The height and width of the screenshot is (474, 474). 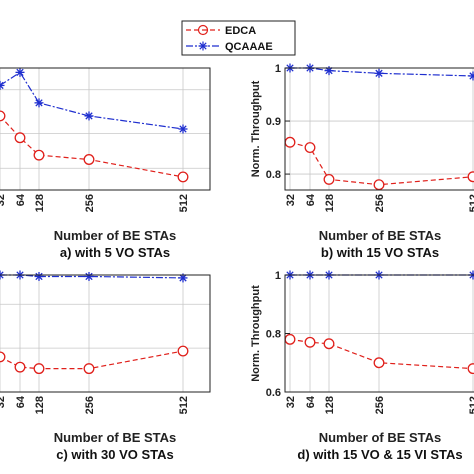 I want to click on y-tick-label: 0.6, so click(x=273, y=393).